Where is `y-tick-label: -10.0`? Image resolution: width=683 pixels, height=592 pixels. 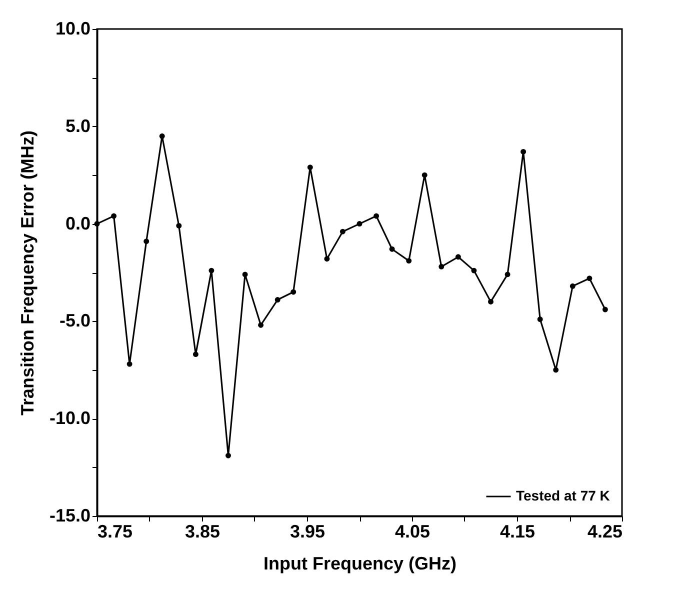
y-tick-label: -10.0 is located at coordinates (69, 418).